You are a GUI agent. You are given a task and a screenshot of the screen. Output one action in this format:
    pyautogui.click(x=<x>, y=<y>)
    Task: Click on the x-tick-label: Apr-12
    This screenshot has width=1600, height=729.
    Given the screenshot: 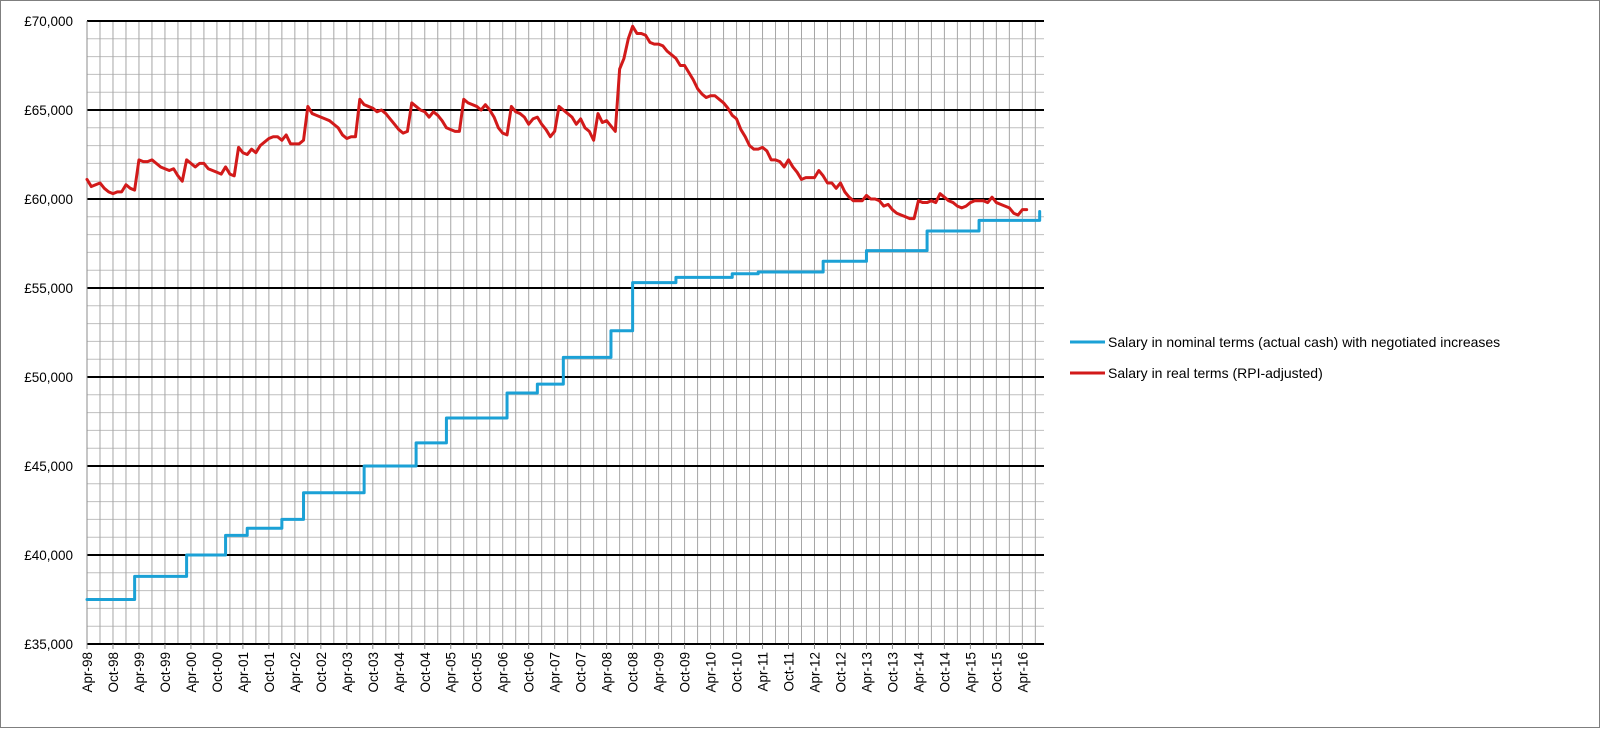 What is the action you would take?
    pyautogui.click(x=814, y=672)
    